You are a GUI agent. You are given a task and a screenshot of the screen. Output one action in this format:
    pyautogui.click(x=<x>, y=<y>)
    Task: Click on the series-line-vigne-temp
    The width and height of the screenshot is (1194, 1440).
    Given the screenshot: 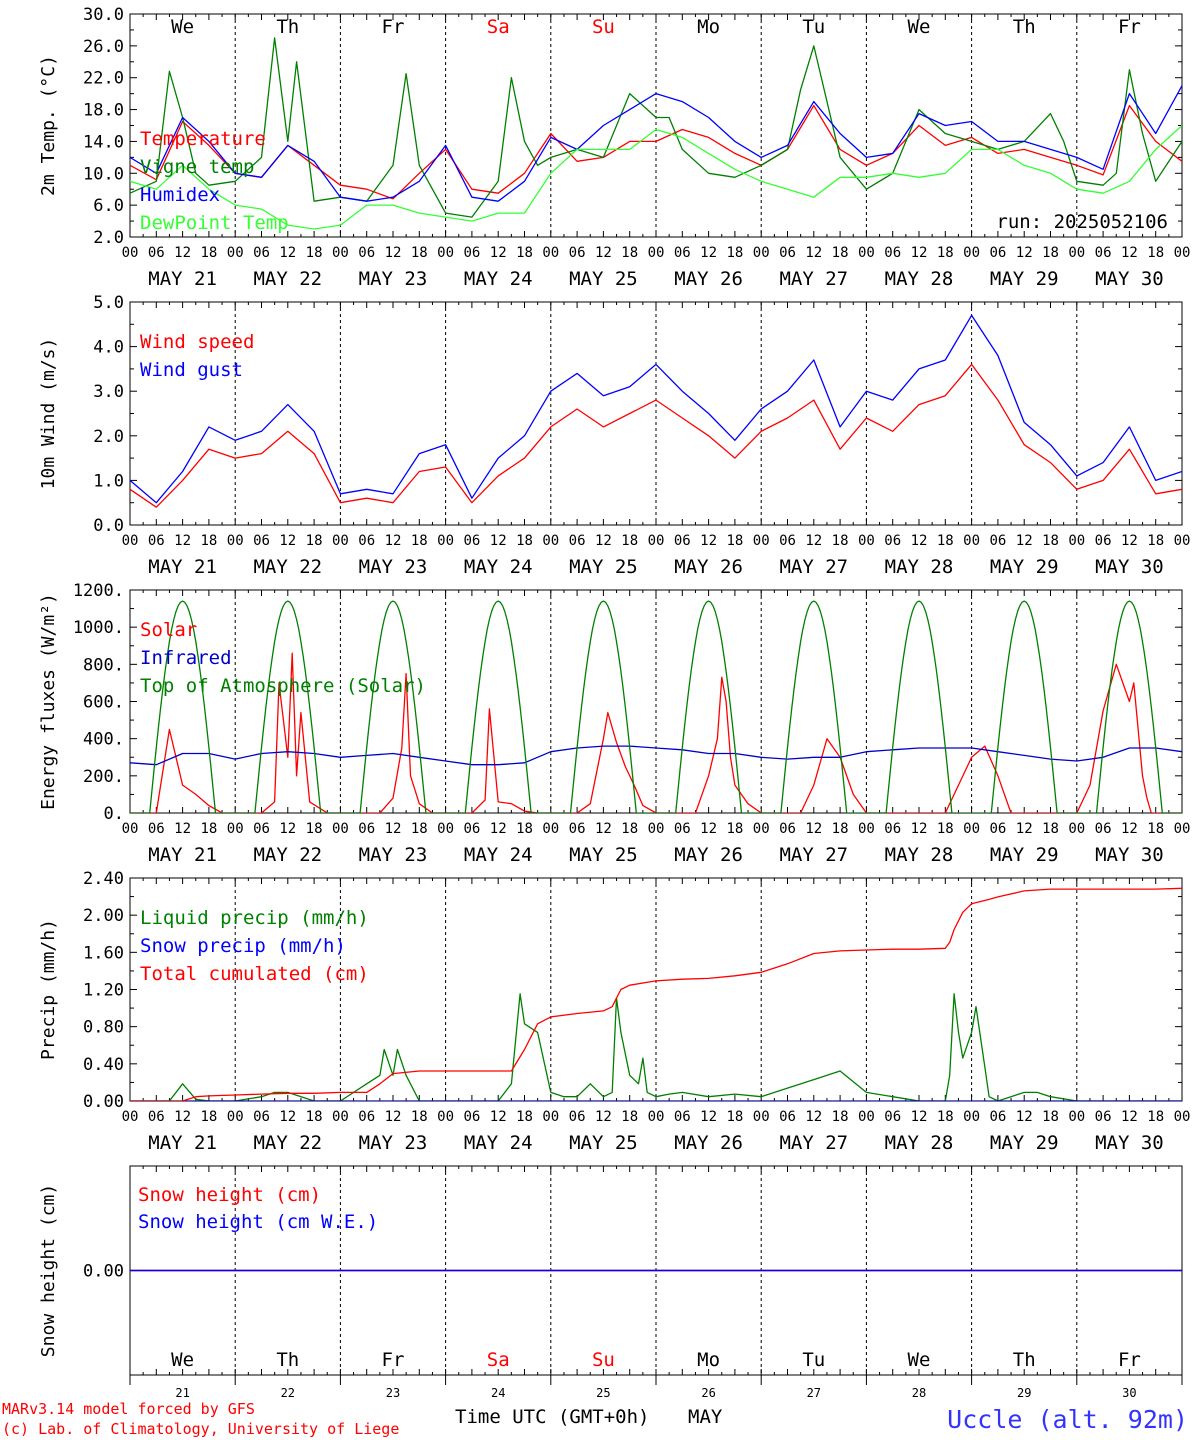 What is the action you would take?
    pyautogui.click(x=656, y=127)
    